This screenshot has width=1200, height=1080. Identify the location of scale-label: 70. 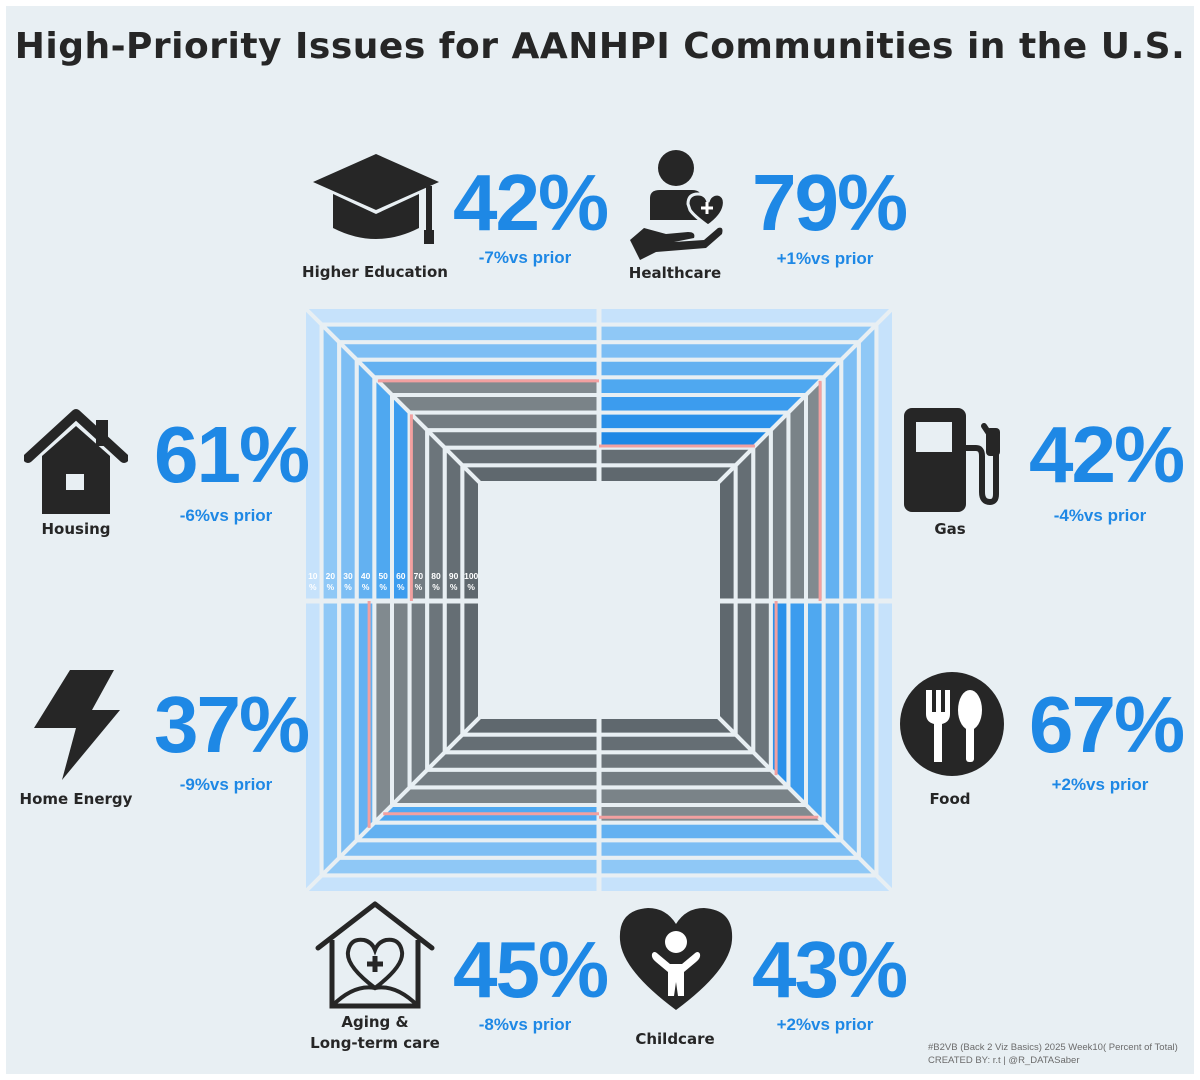
(419, 576).